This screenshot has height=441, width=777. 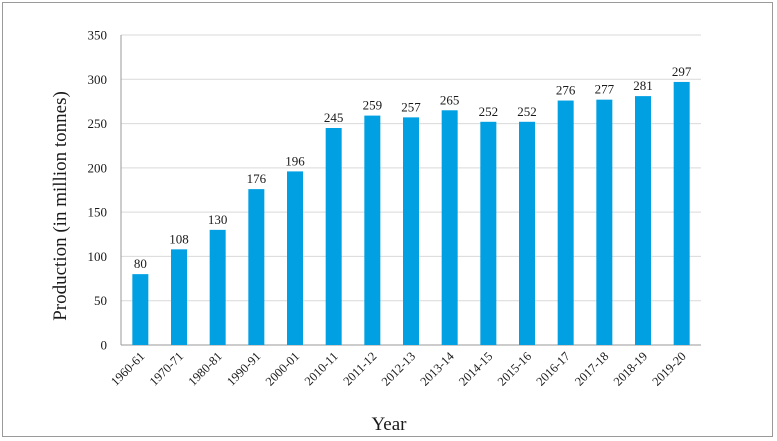 What do you see at coordinates (514, 368) in the screenshot?
I see `x-tick-label-2015-16: 2015-16` at bounding box center [514, 368].